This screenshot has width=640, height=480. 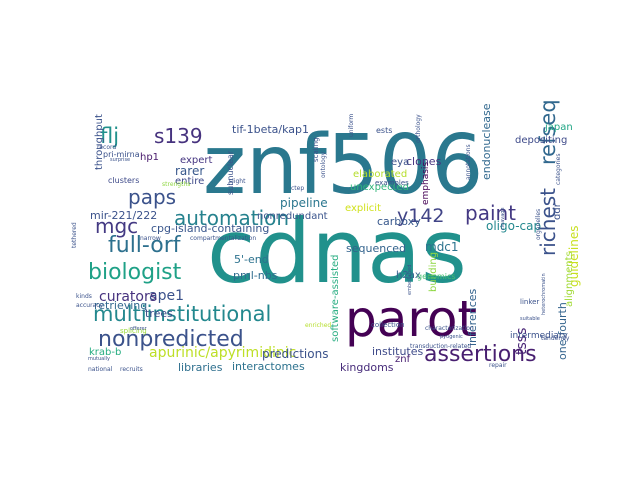 I want to click on word-cloud-word: building, so click(x=433, y=272).